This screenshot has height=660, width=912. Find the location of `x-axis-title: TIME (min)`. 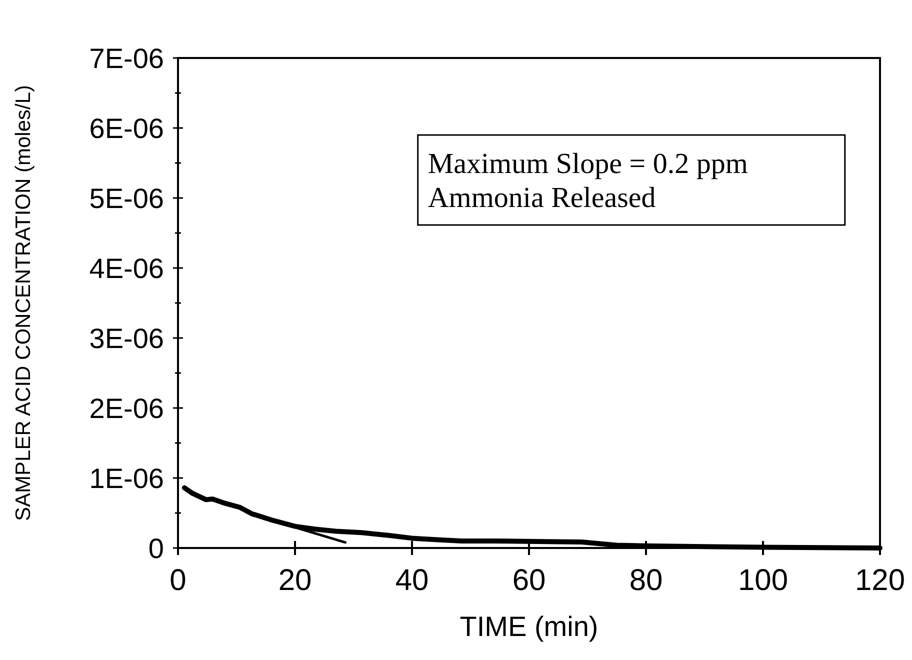

x-axis-title: TIME (min) is located at coordinates (529, 626).